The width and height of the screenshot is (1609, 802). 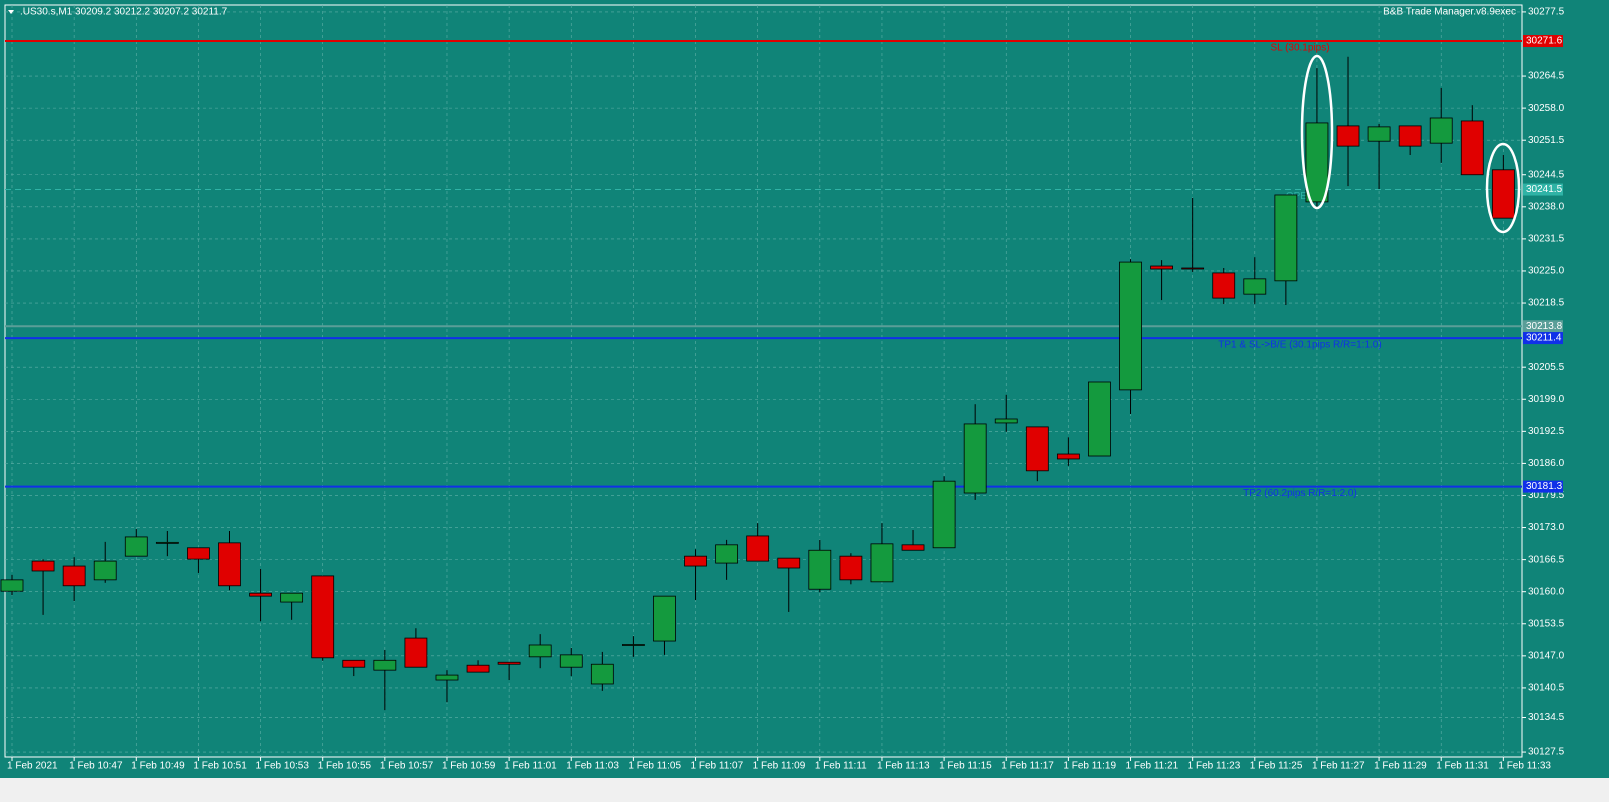 I want to click on menu-arrow, so click(x=11, y=12).